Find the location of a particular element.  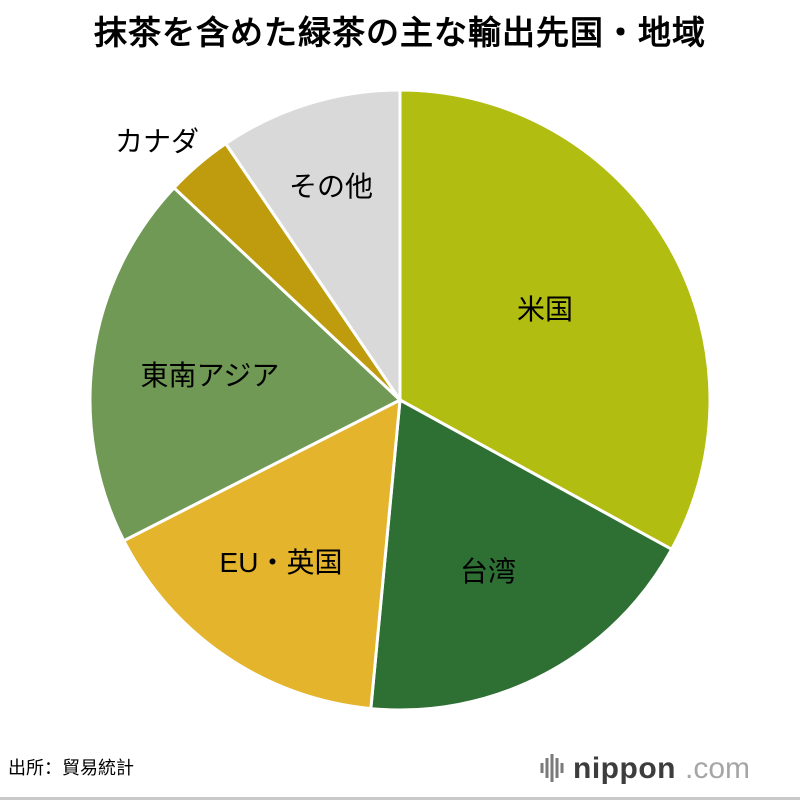

pie-slice-eu-uk is located at coordinates (262, 554).